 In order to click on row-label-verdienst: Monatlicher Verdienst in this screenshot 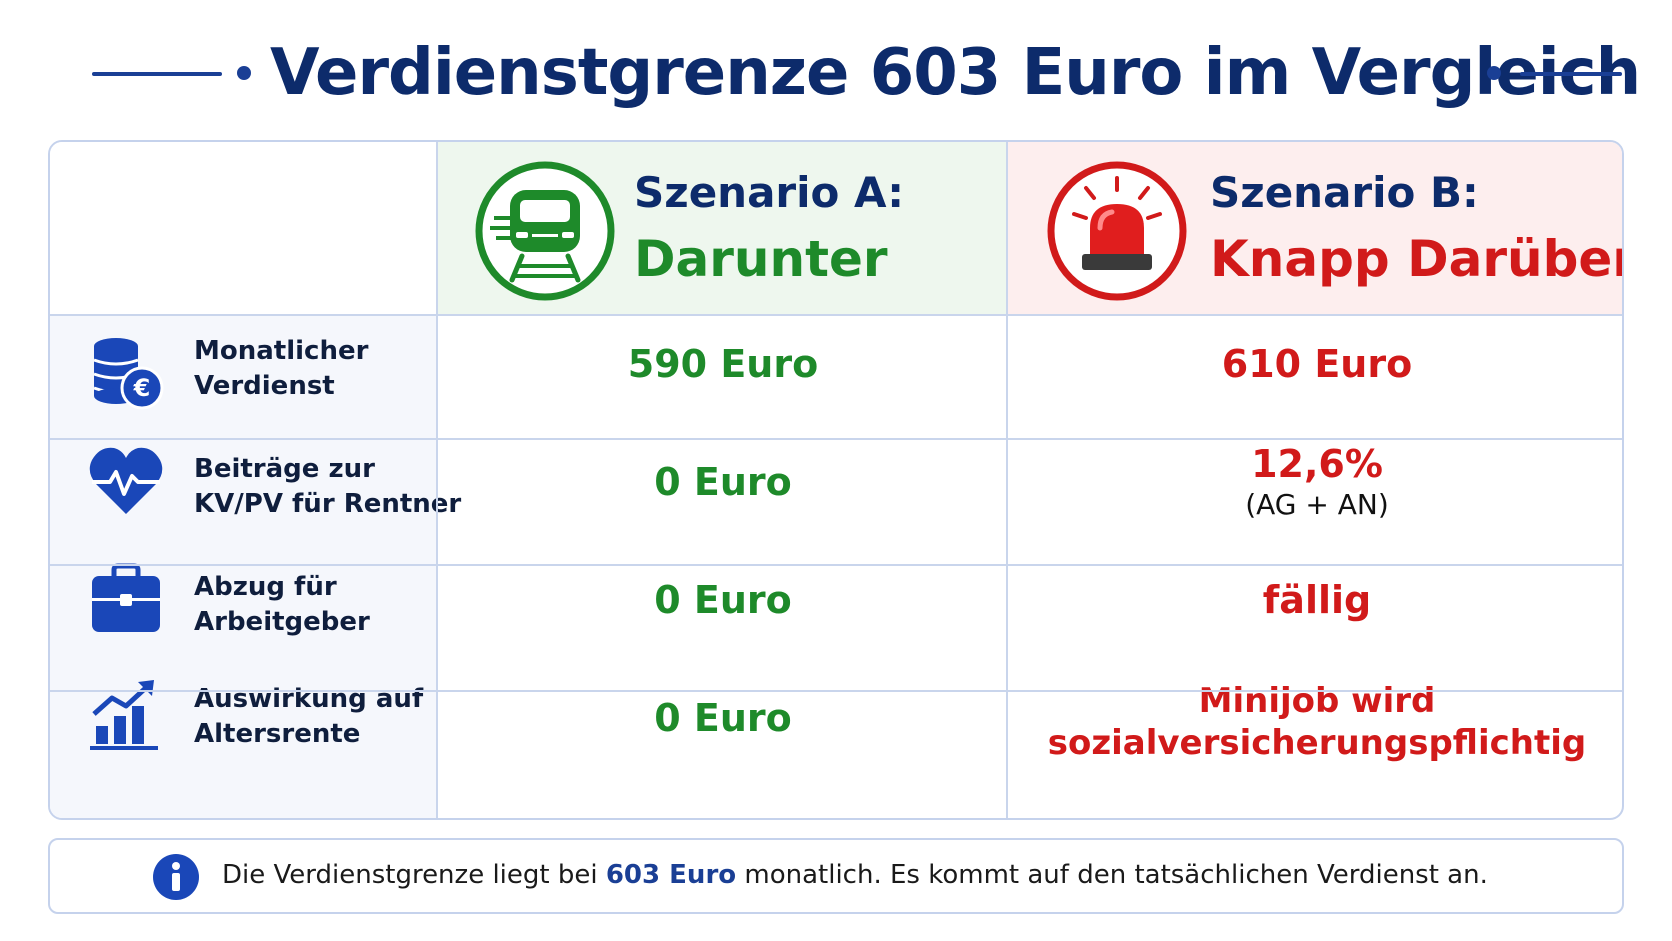, I will do `click(281, 369)`.